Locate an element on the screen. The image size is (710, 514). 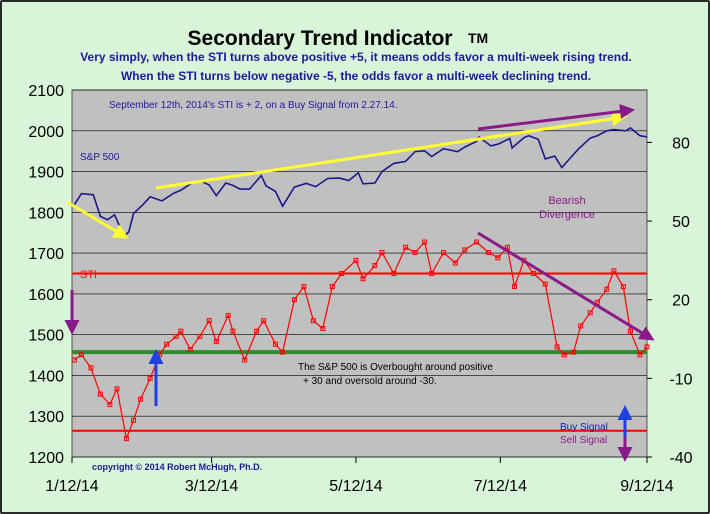
divergence-arrow-down is located at coordinates (566, 286).